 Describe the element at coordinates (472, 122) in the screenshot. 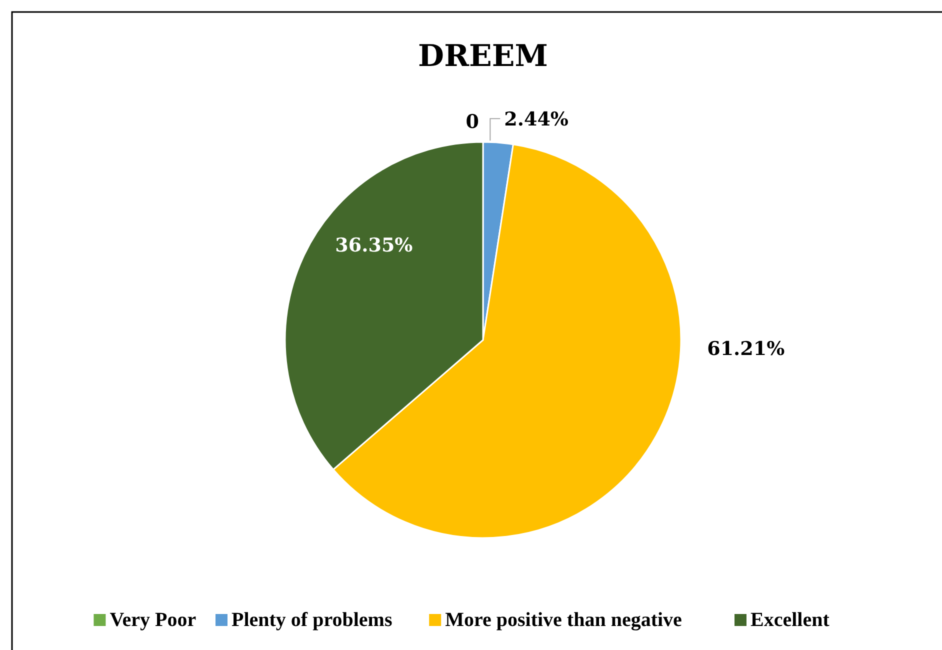

I see `text: 0` at that location.